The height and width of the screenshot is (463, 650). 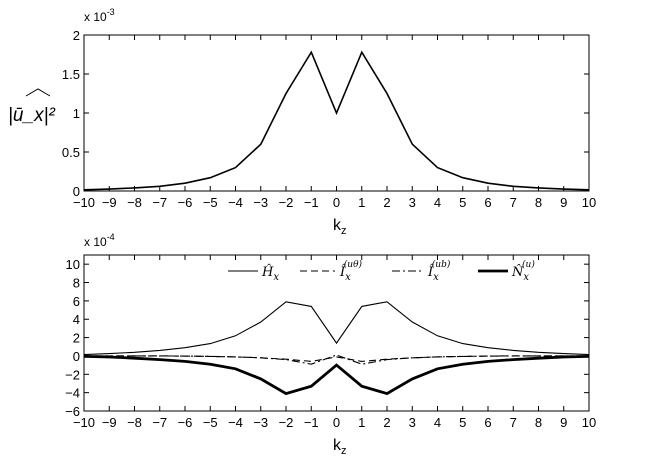 I want to click on bottom-y-tick-label: −4, so click(x=72, y=393).